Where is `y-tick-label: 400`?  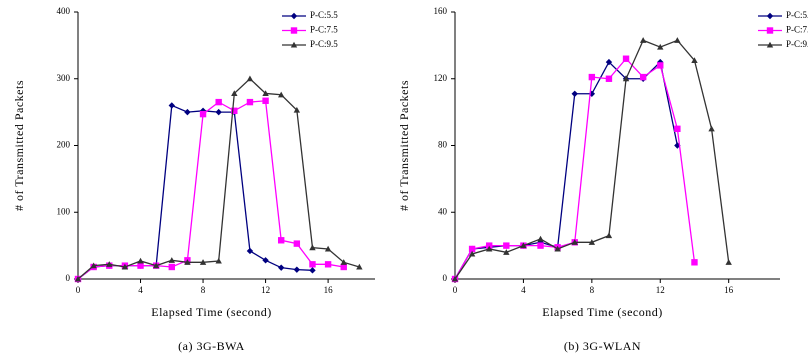
y-tick-label: 400 is located at coordinates (64, 11).